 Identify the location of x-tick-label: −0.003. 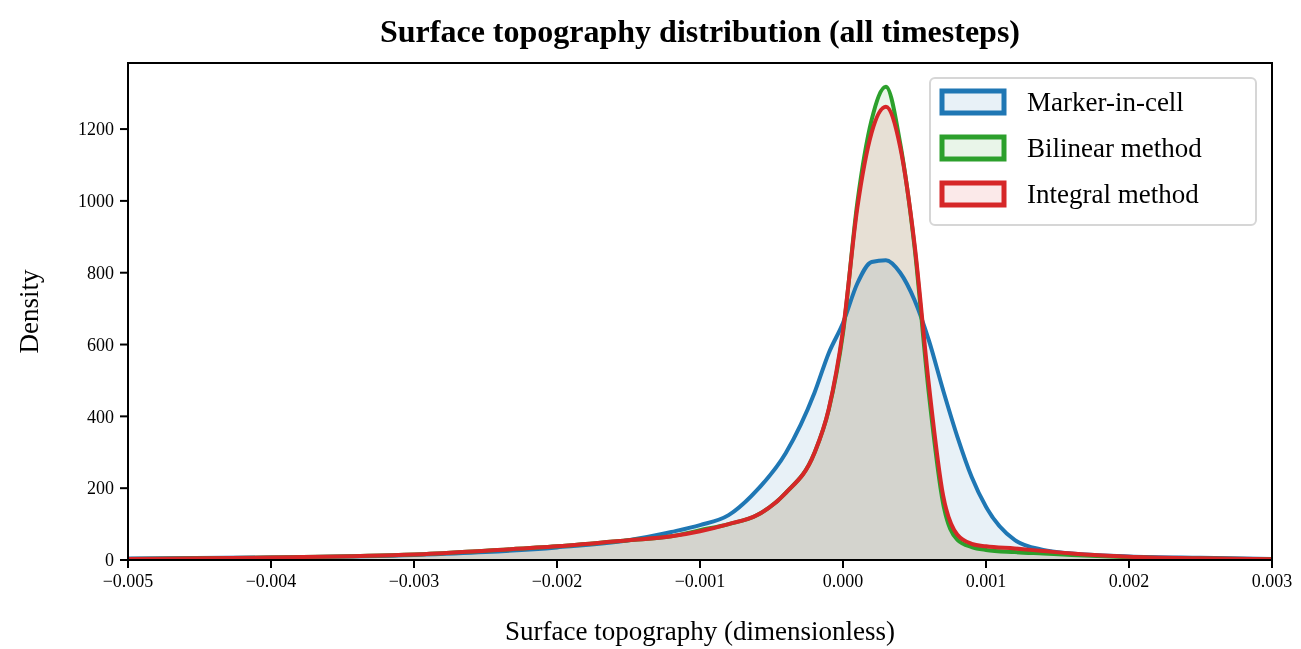
(414, 581).